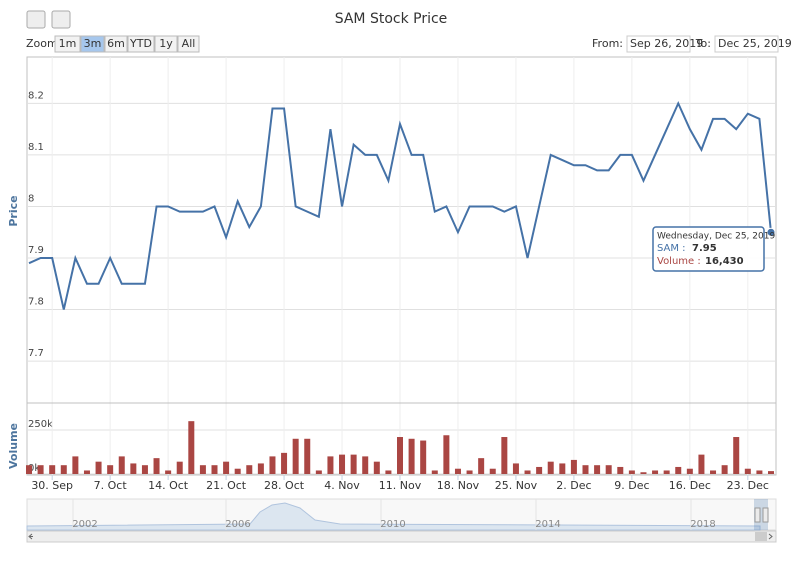  Describe the element at coordinates (36, 302) in the screenshot. I see `y-tick-label: 7.8` at that location.